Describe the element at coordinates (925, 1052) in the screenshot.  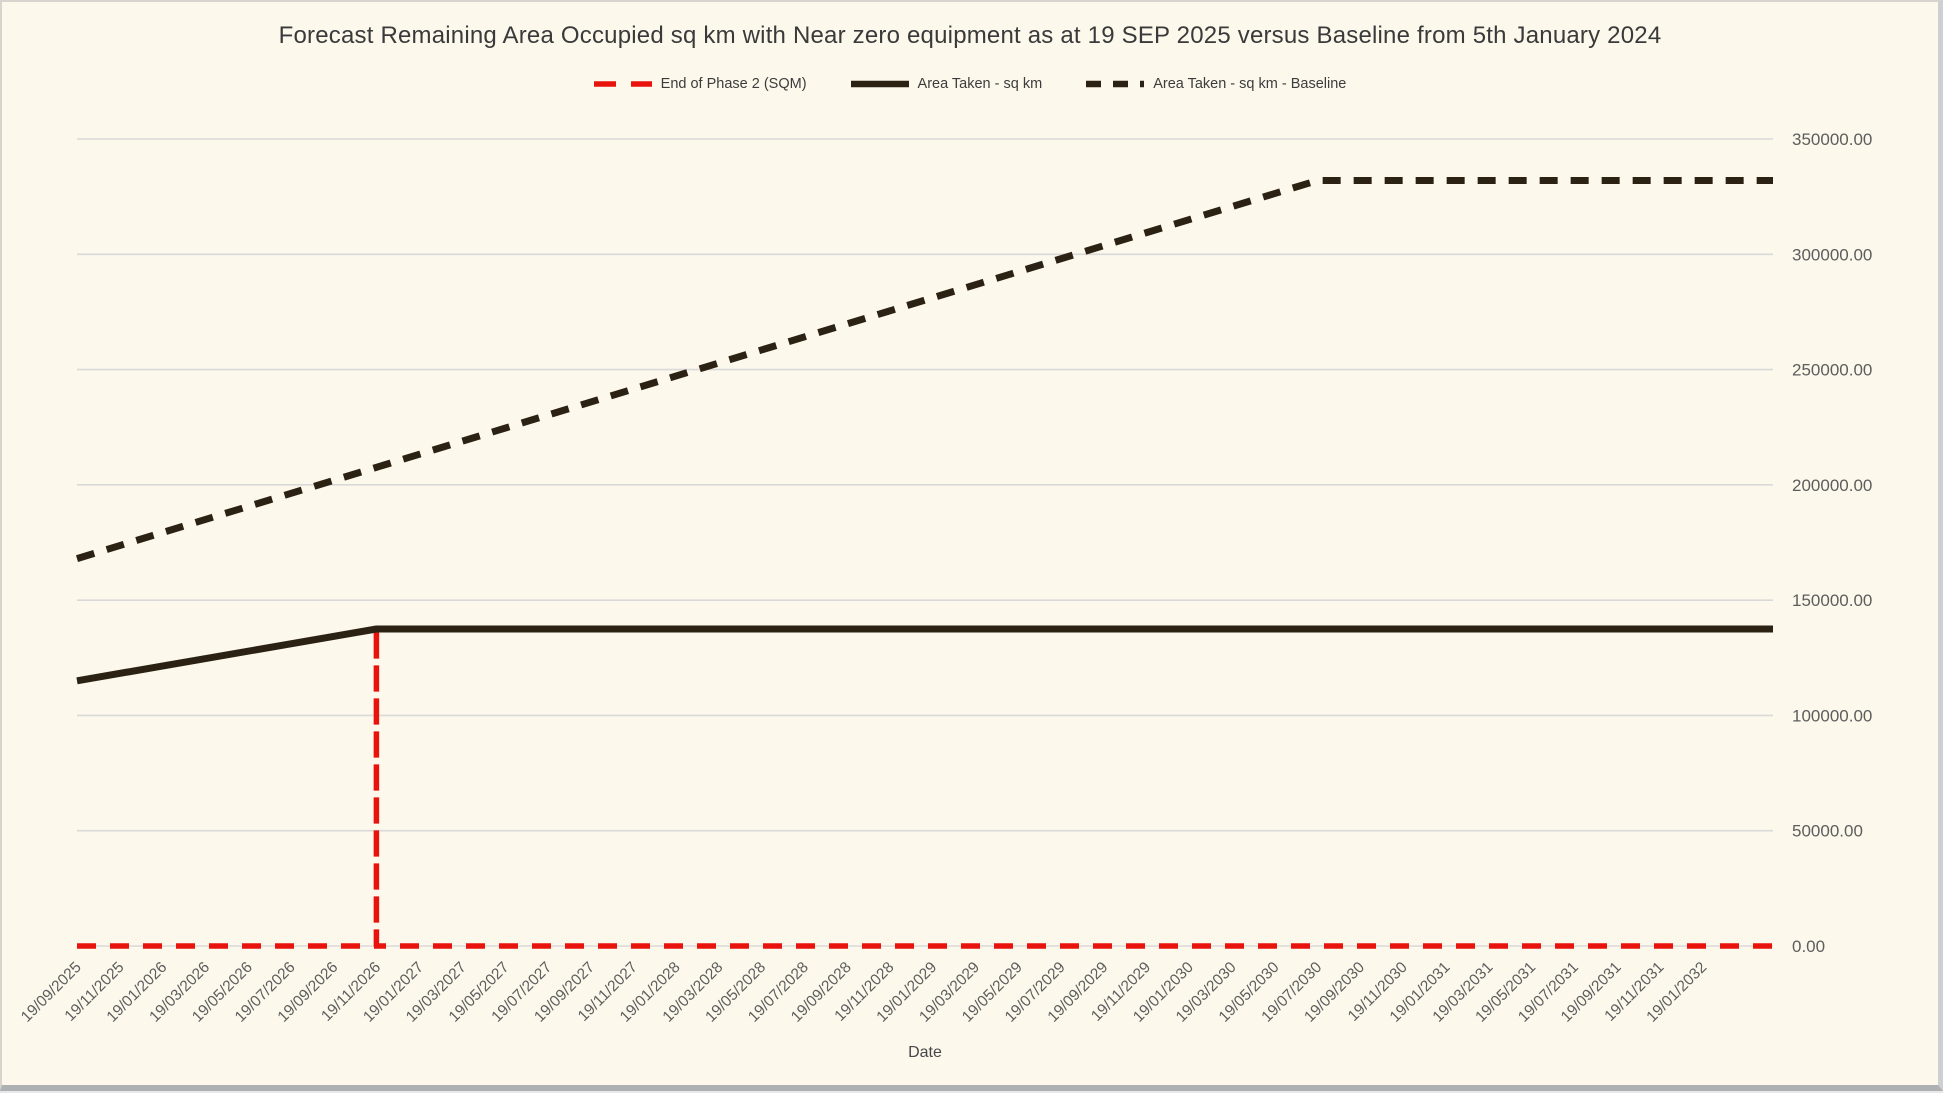
I see `x-axis-title: Date` at that location.